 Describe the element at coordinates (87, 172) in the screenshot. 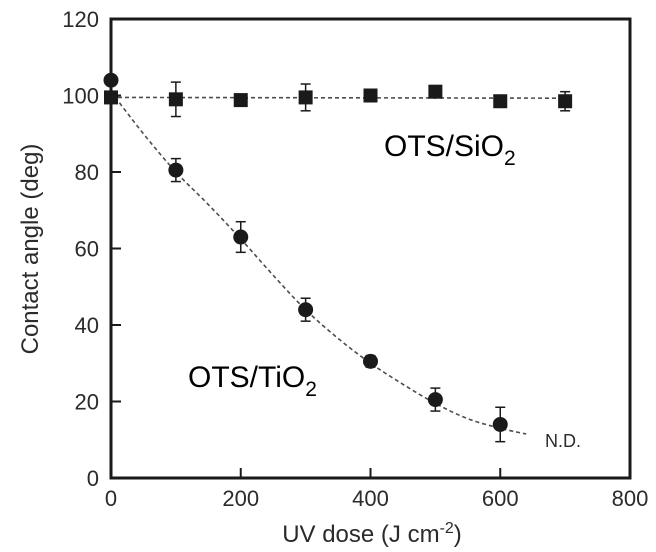

I see `y-tick-label: 80` at that location.